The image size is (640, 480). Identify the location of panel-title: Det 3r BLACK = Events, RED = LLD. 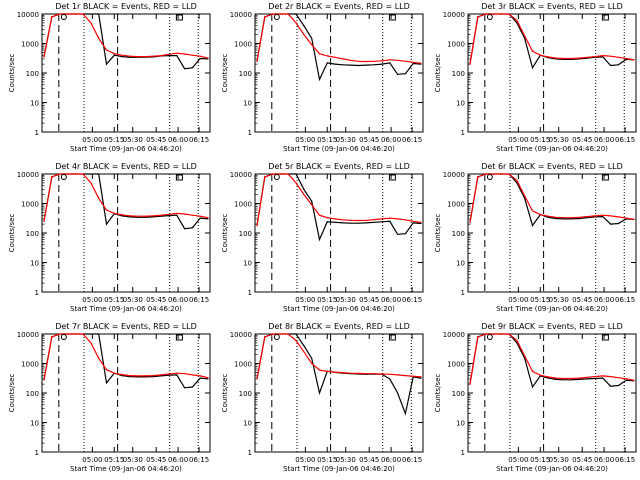
(552, 6).